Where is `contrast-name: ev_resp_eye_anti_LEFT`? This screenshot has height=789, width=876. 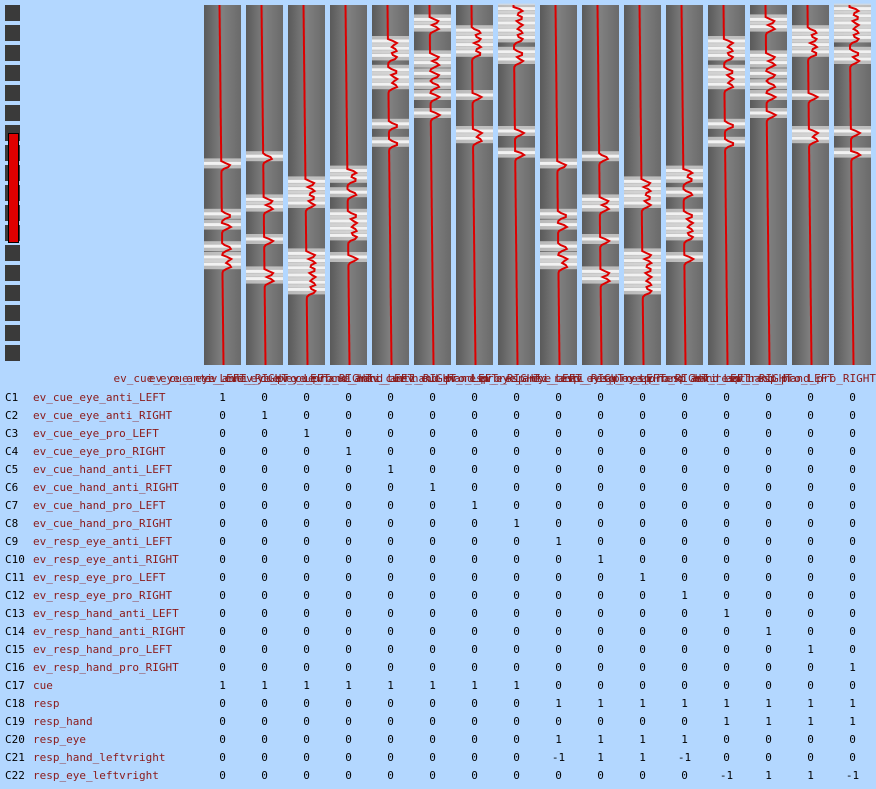
contrast-name: ev_resp_eye_anti_LEFT is located at coordinates (103, 541).